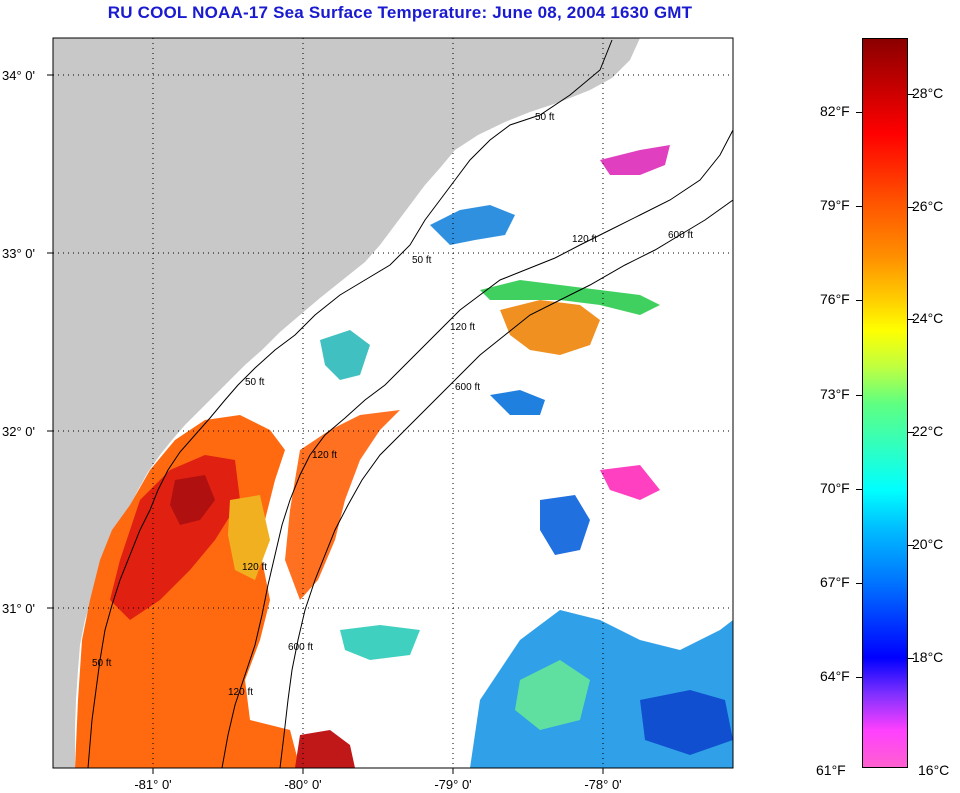  I want to click on colorbar-gradient, so click(885, 403).